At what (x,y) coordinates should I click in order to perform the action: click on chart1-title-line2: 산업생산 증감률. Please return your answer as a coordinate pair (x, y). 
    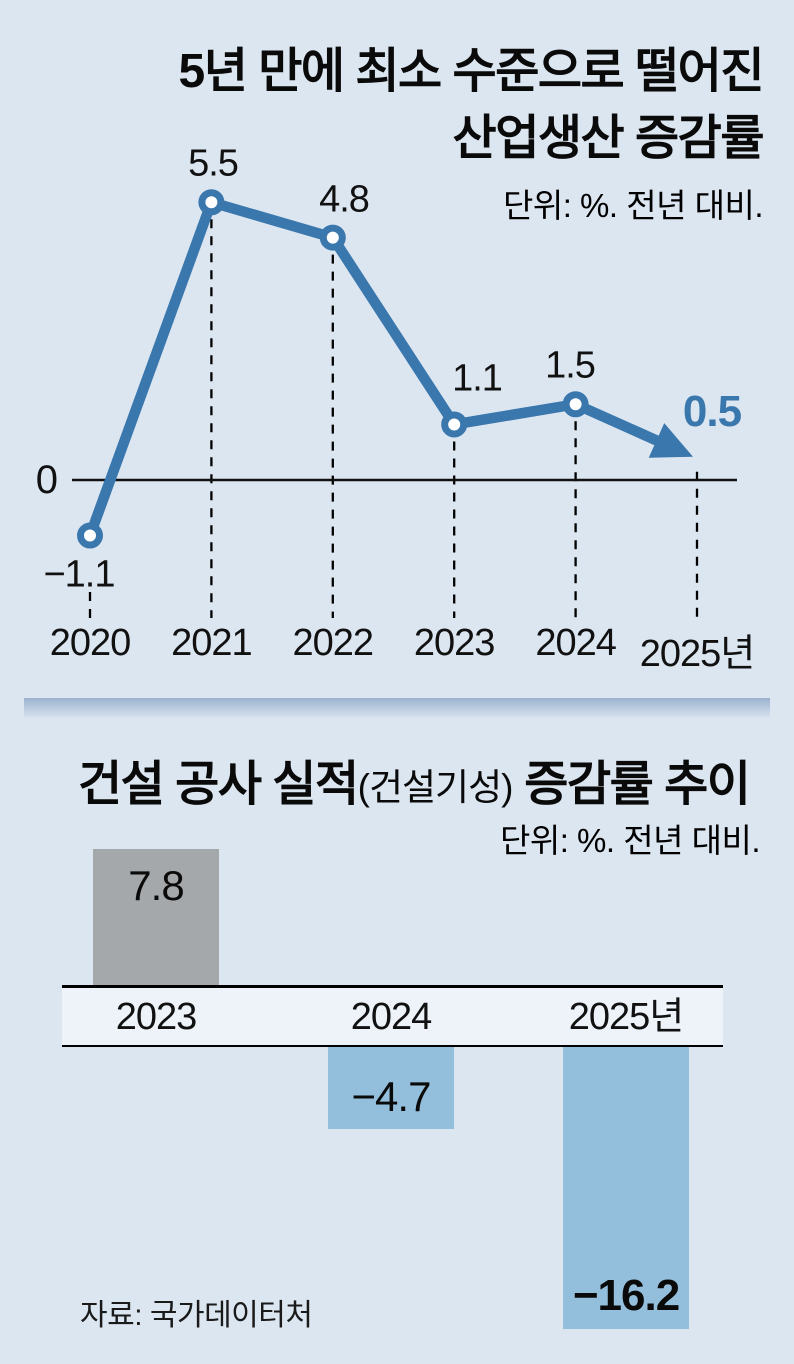
    Looking at the image, I should click on (608, 139).